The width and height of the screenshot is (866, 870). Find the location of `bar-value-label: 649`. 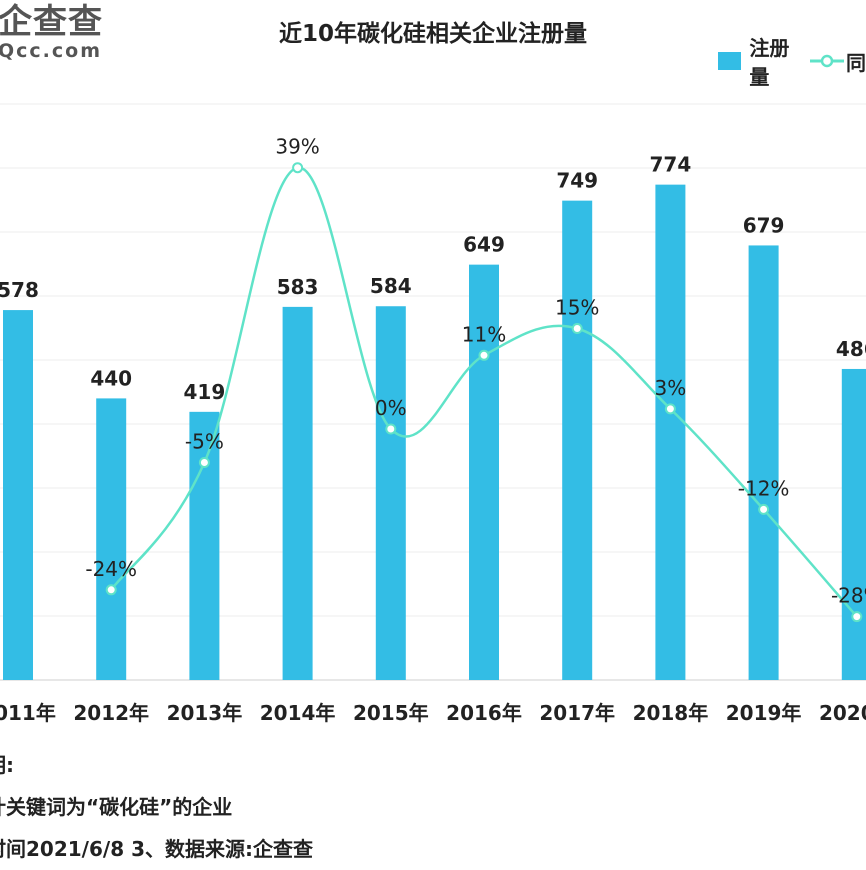

bar-value-label: 649 is located at coordinates (484, 245).